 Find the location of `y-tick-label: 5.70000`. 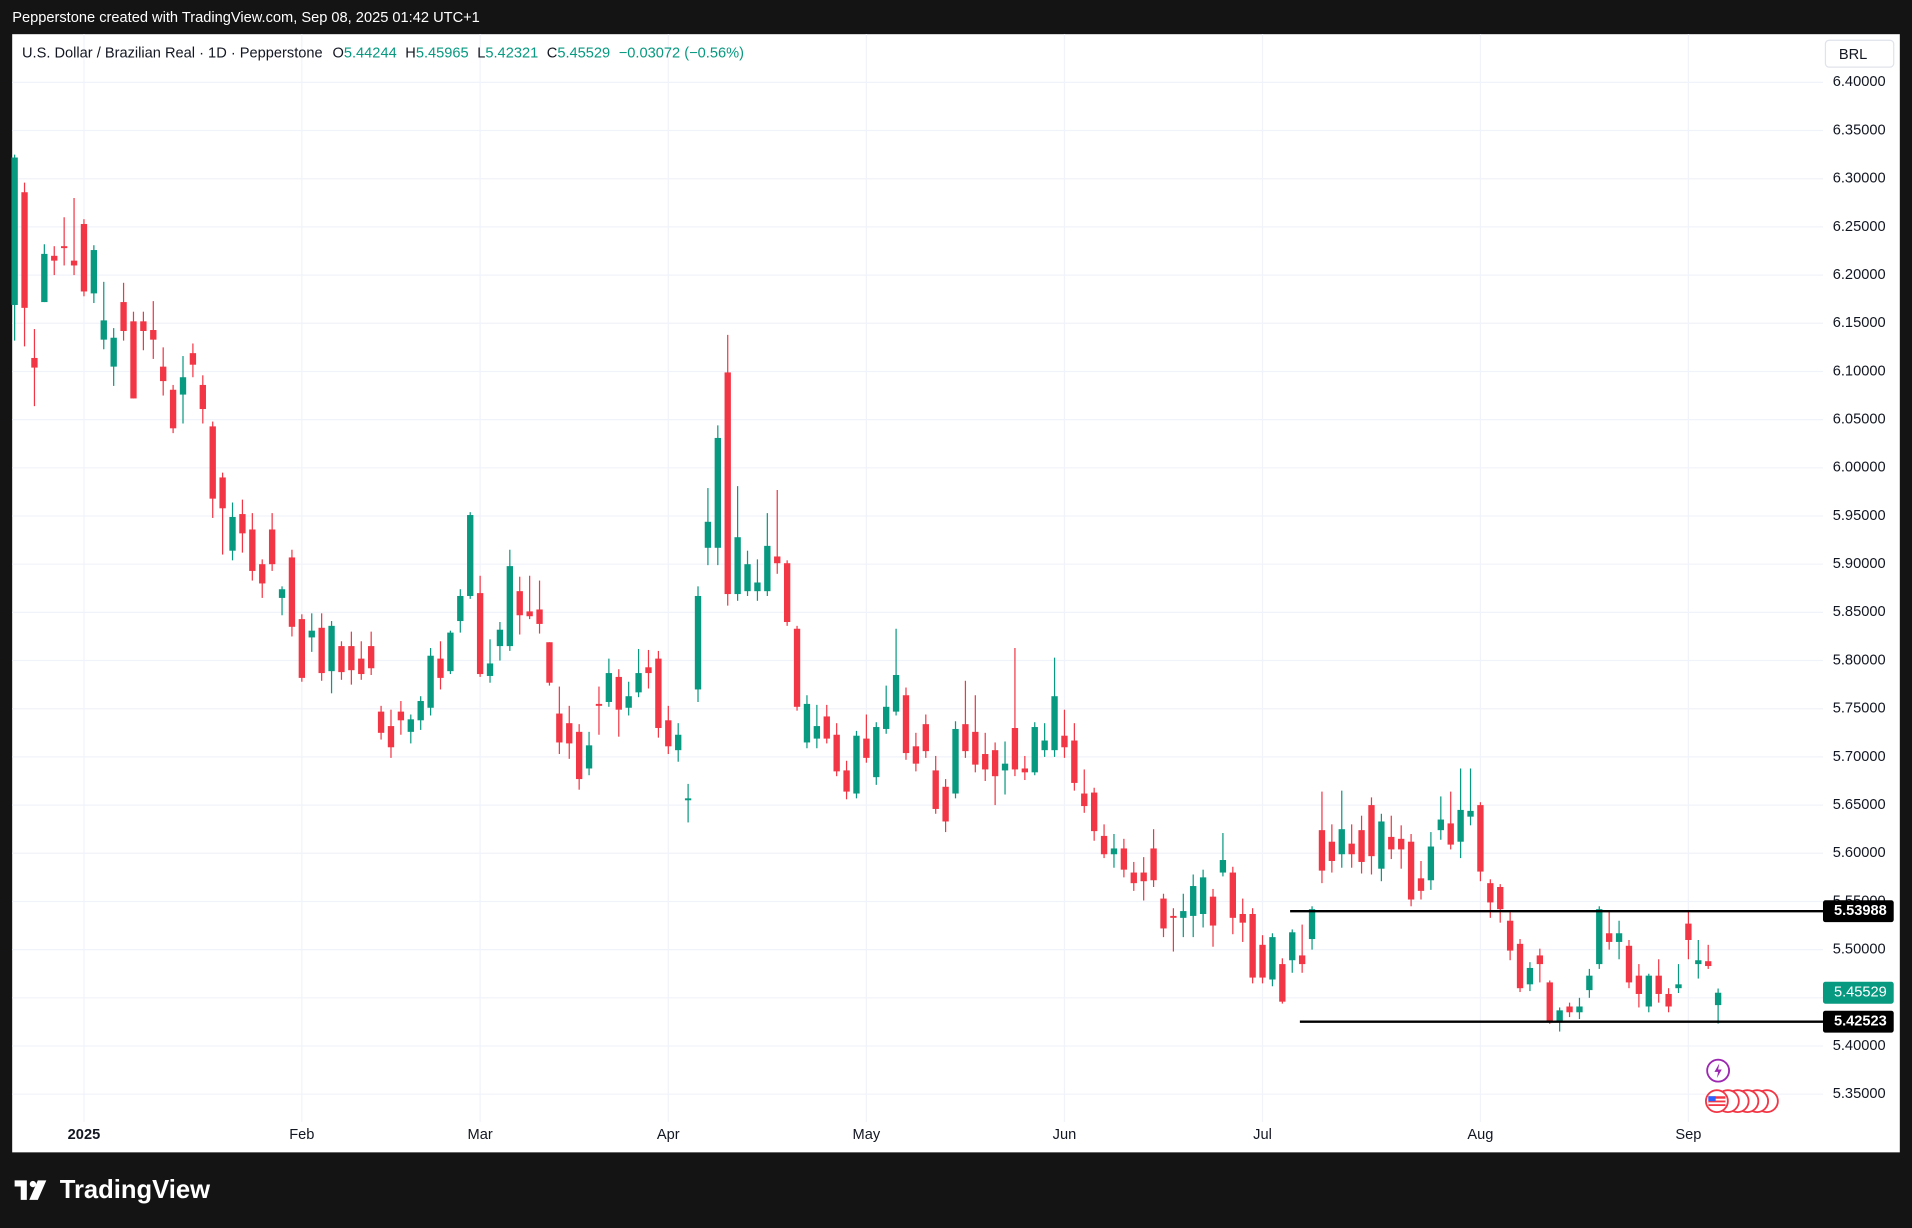

y-tick-label: 5.70000 is located at coordinates (1859, 757).